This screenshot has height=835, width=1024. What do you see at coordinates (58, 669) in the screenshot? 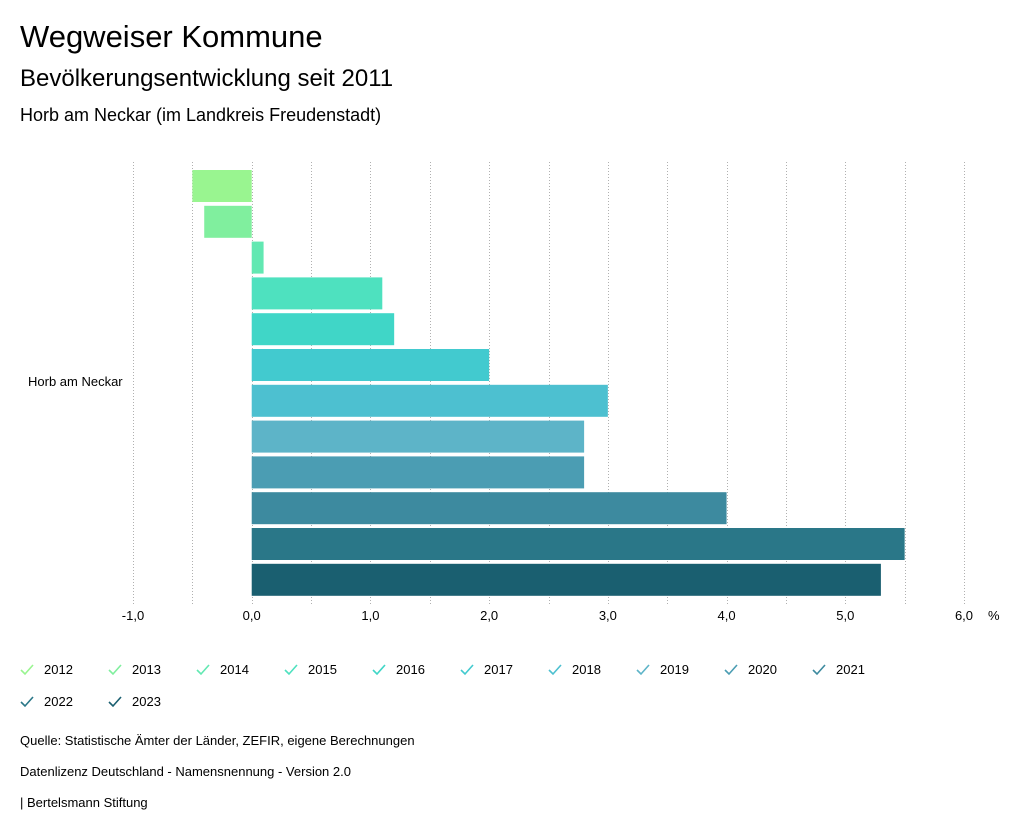
I see `legend-label: 2012` at bounding box center [58, 669].